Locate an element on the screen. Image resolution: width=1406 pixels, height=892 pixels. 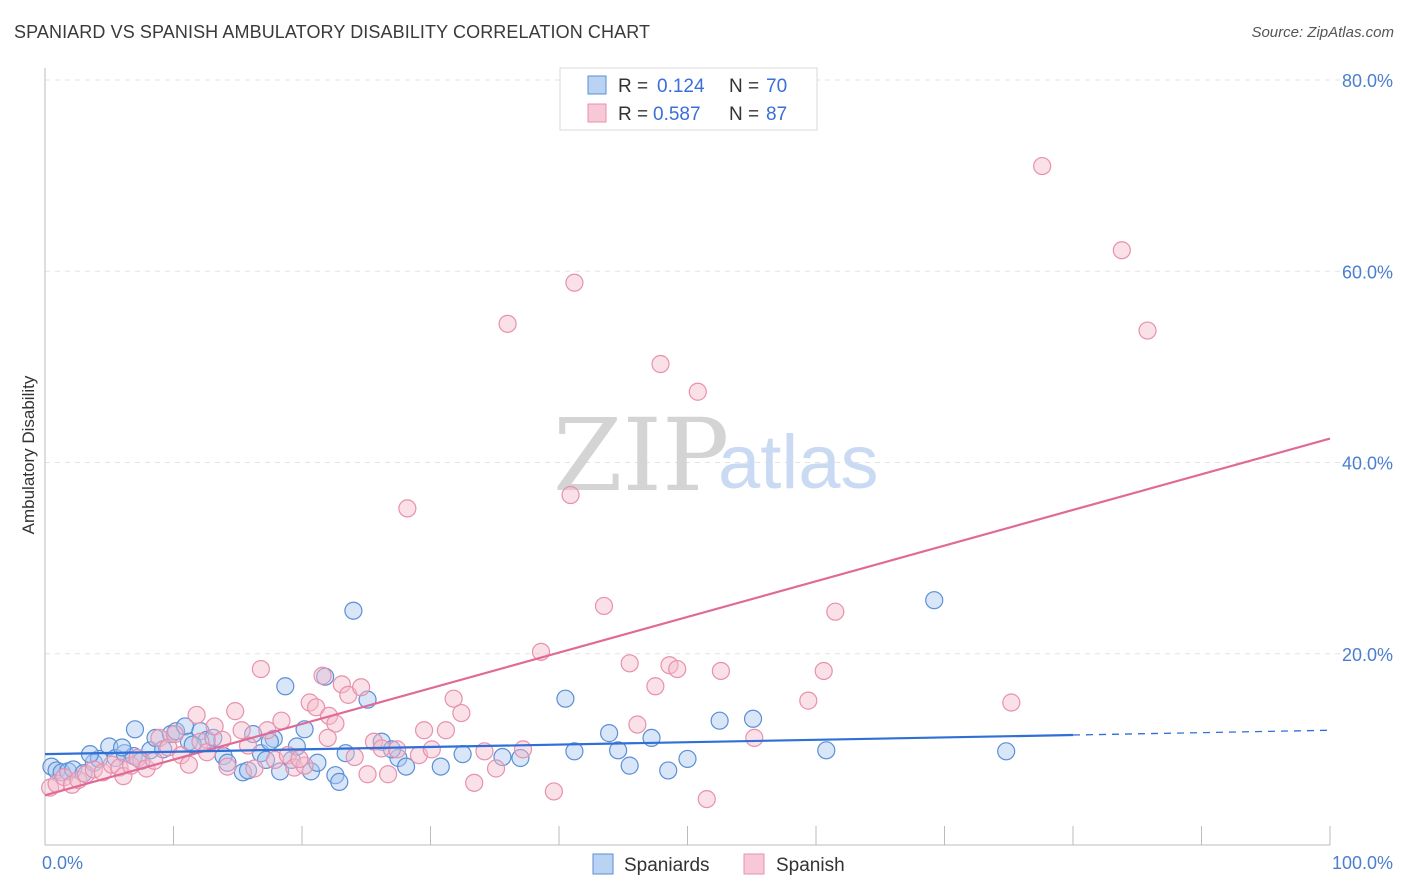
y-tick-label-3: 80.0% is located at coordinates (1367, 81).